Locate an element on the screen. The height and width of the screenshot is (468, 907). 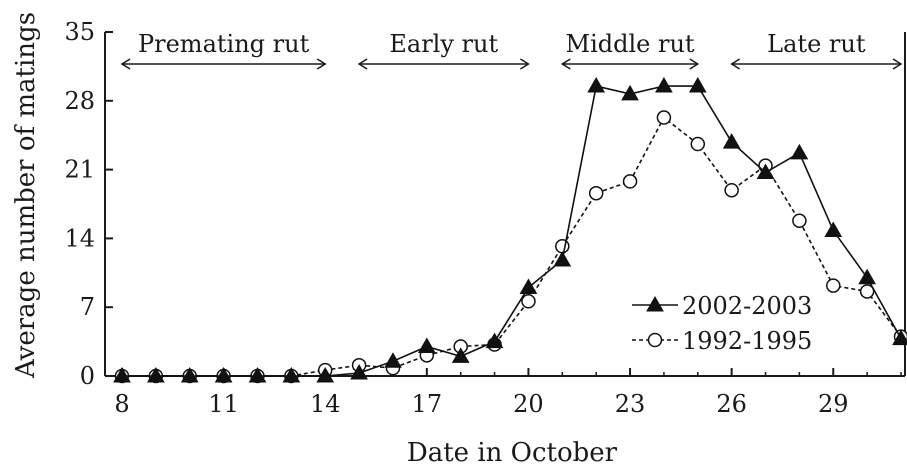
legend: 2002-2003 1992-1995 is located at coordinates (722, 323).